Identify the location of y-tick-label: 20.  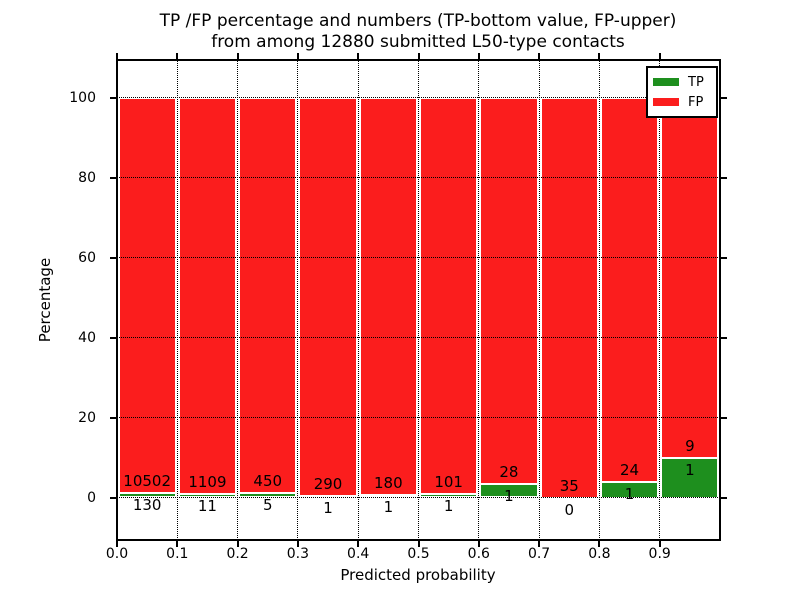
(87, 417).